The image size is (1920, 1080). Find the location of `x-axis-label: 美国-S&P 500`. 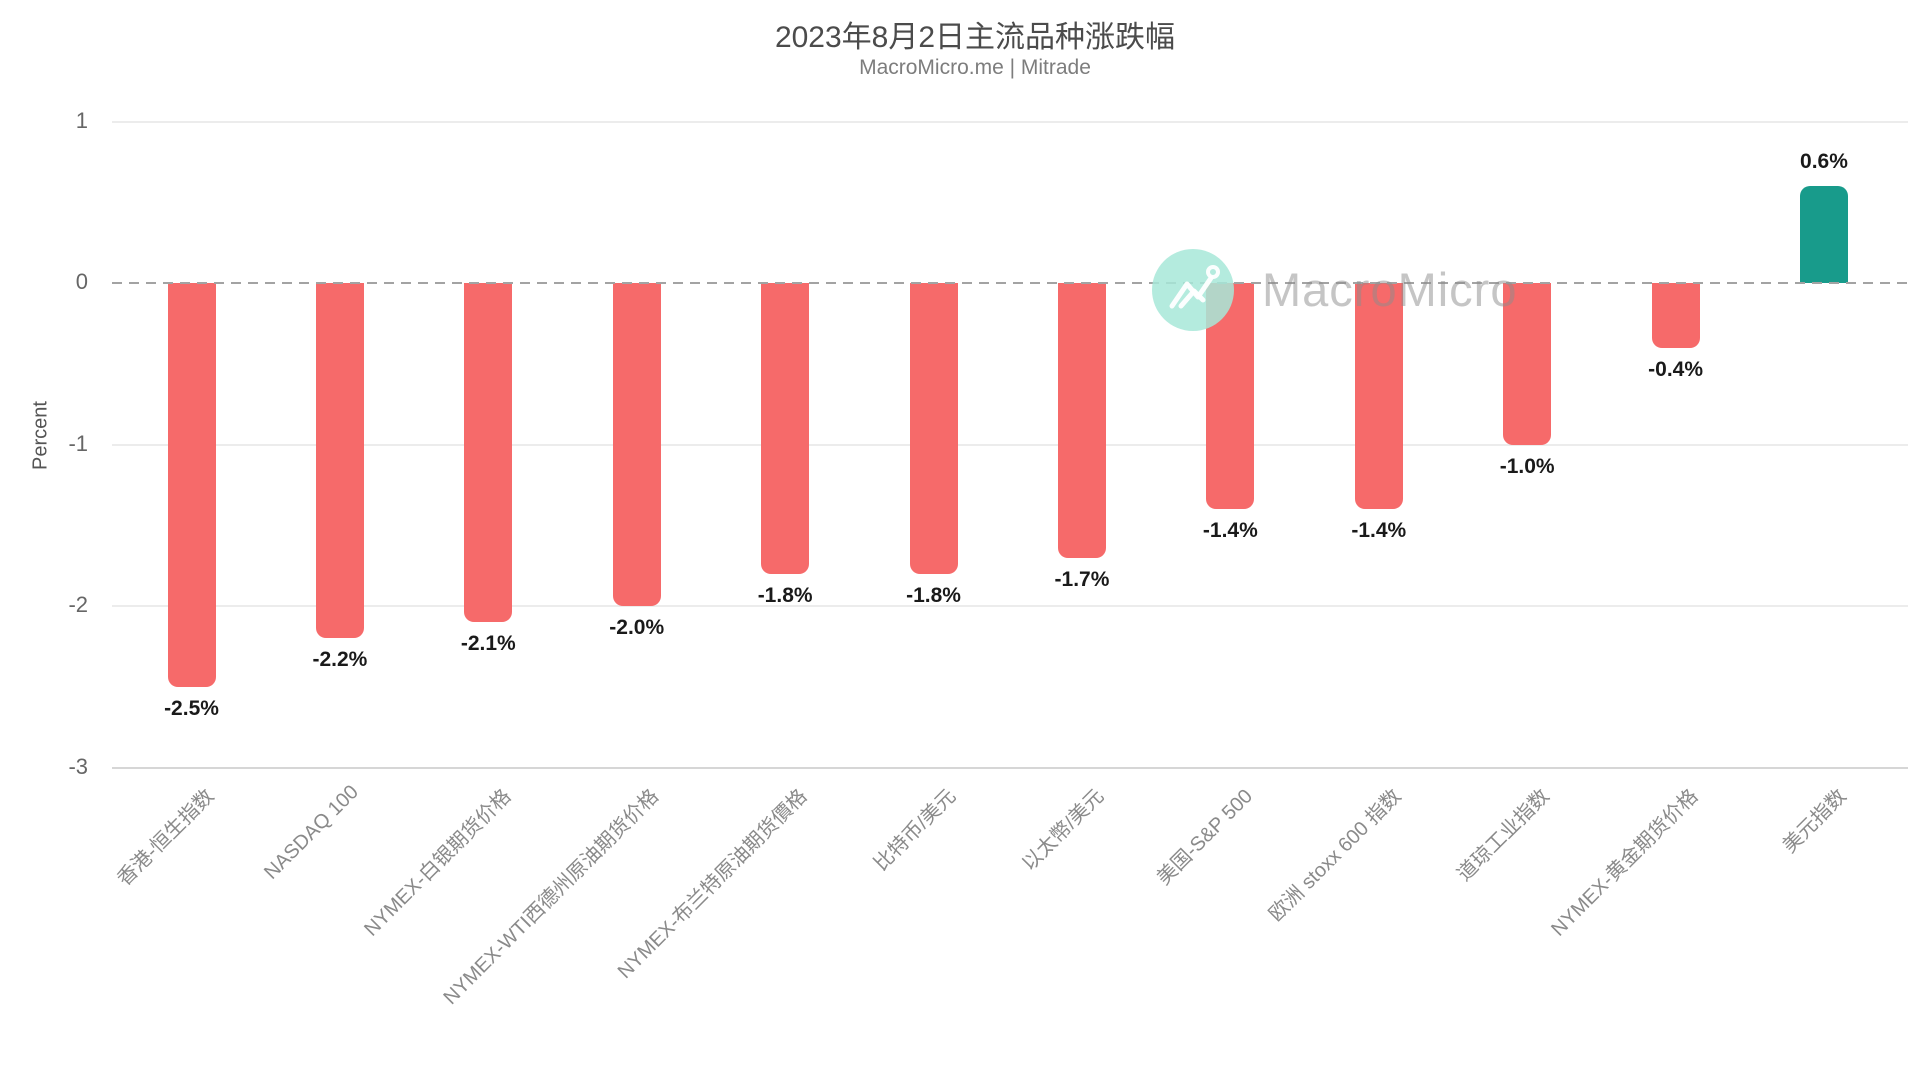

x-axis-label: 美国-S&P 500 is located at coordinates (1205, 837).